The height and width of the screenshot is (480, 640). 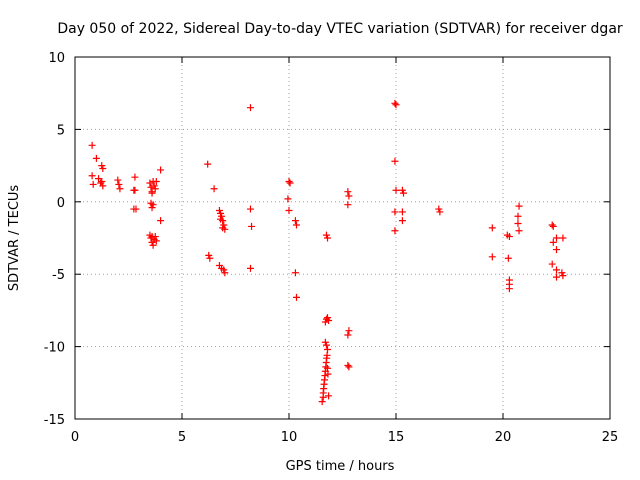 I want to click on x-axis-label: GPS time / hours, so click(x=340, y=466).